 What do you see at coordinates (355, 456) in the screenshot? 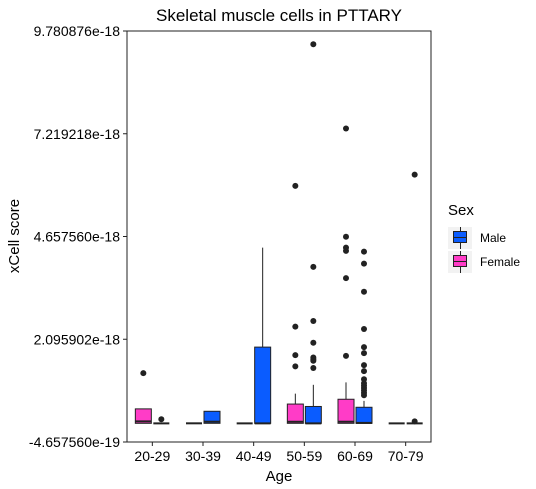
I see `x-tick-label: 60-69` at bounding box center [355, 456].